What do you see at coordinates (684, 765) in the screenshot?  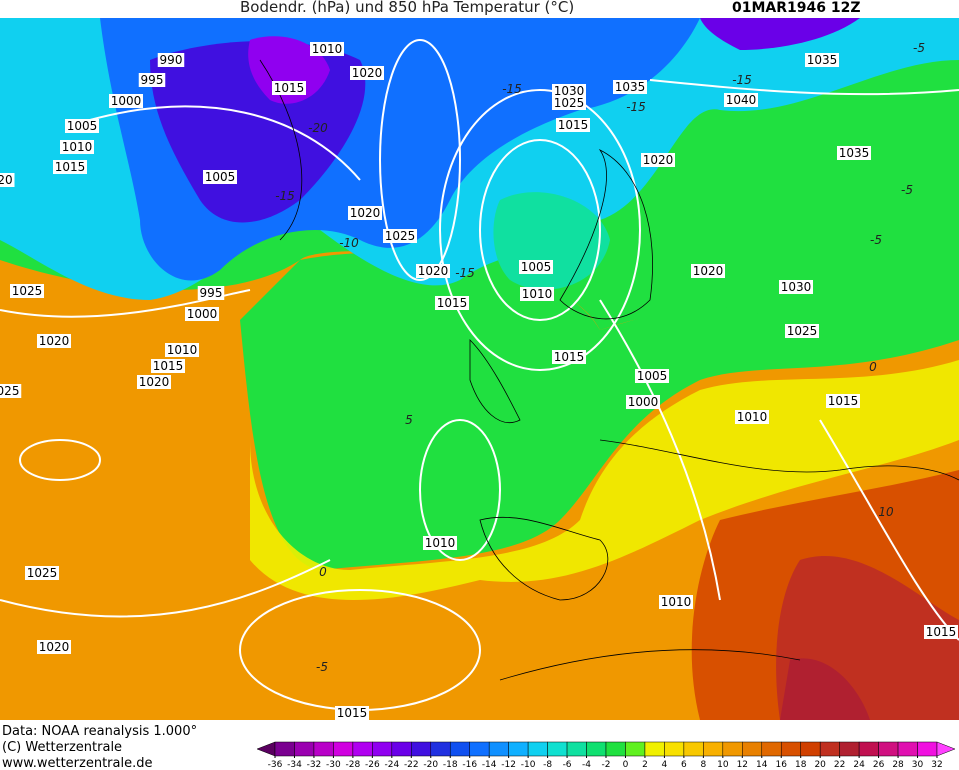 I see `colorbar-tick-label: 6` at bounding box center [684, 765].